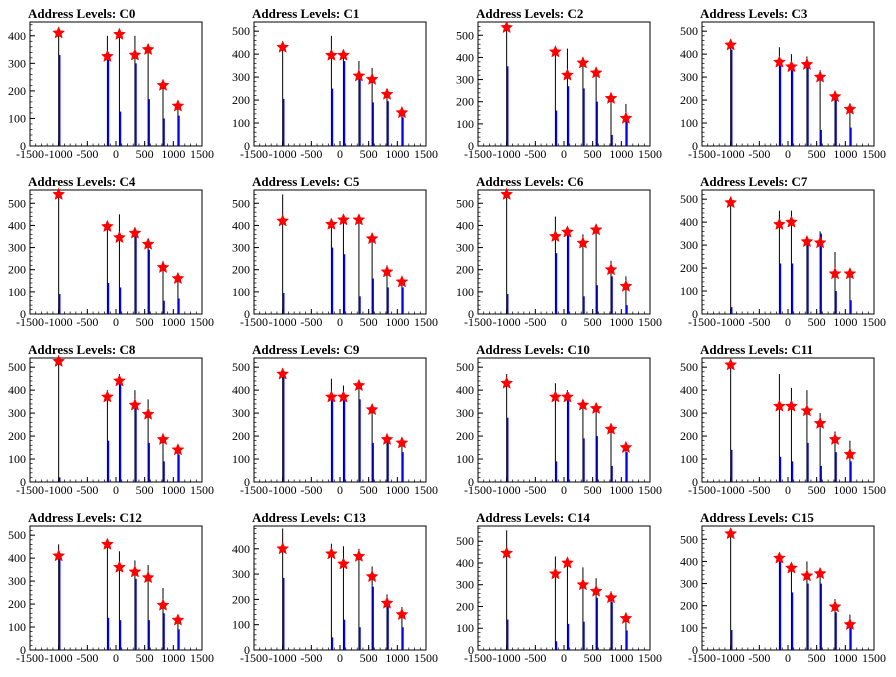 The height and width of the screenshot is (677, 896). Describe the element at coordinates (530, 181) in the screenshot. I see `chart-title: Address Levels: C6` at that location.